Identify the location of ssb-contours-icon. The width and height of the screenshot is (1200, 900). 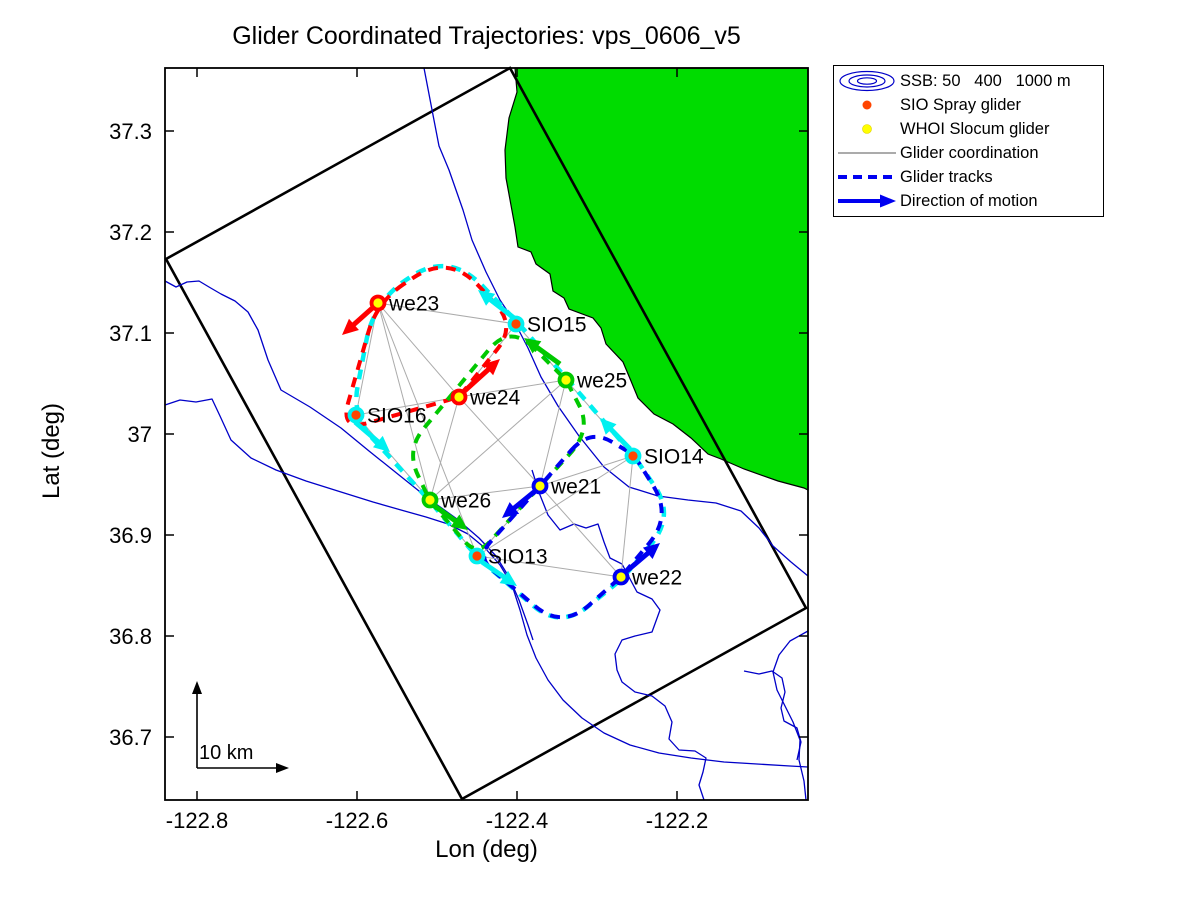
(867, 81).